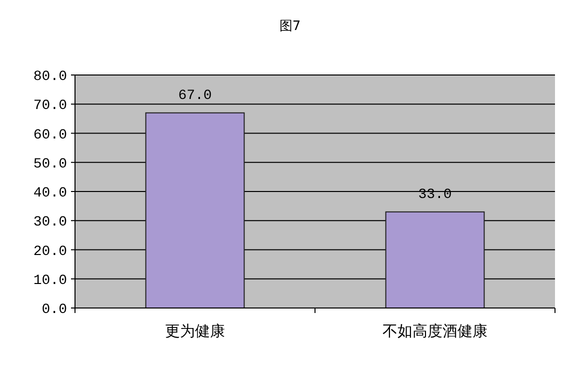  Describe the element at coordinates (195, 96) in the screenshot. I see `data-label: 67.0` at that location.